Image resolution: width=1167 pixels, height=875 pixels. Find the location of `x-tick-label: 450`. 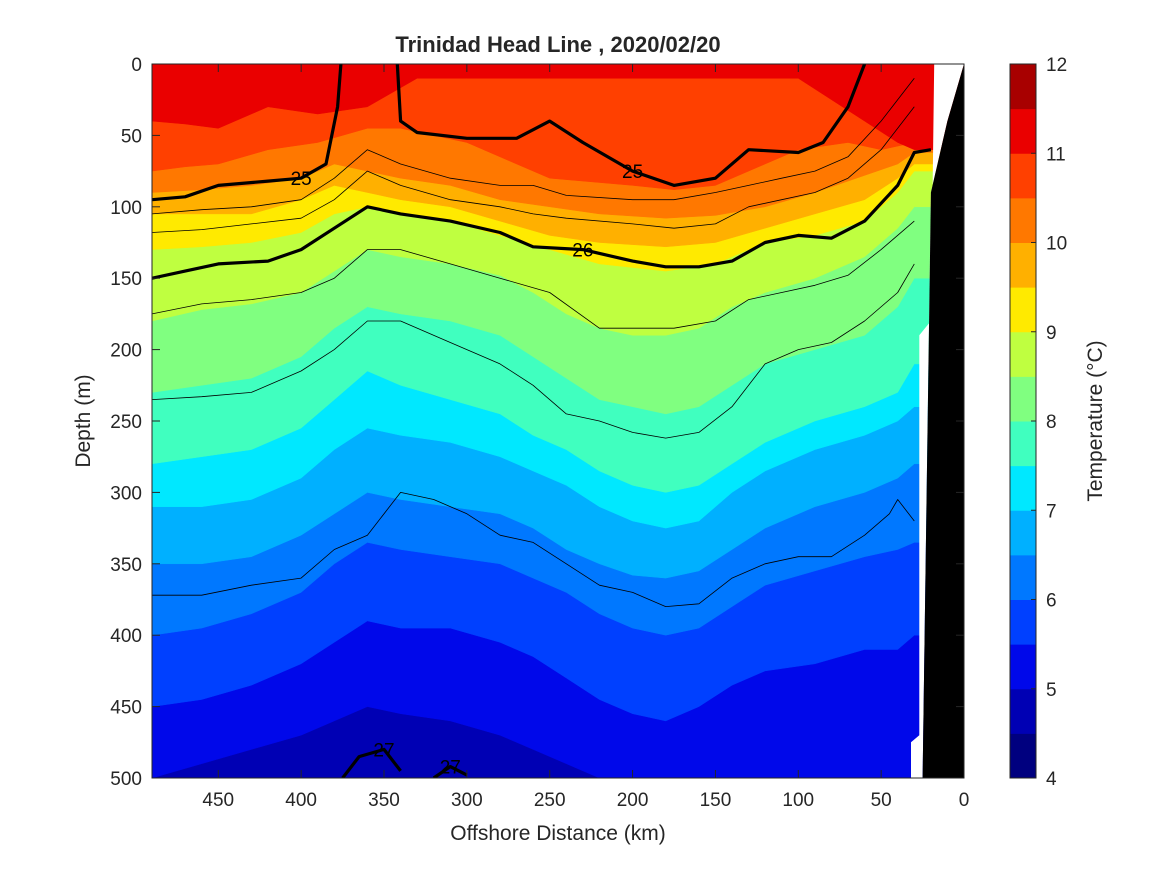

x-tick-label: 450 is located at coordinates (218, 800).